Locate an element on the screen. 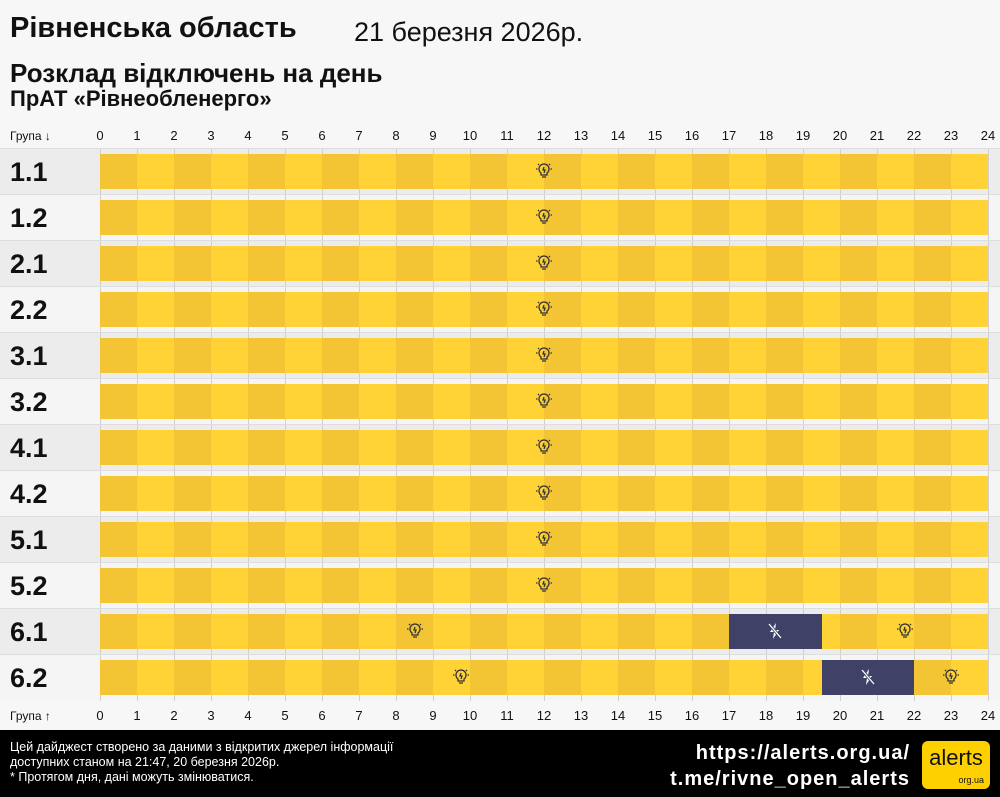 The image size is (1000, 797). hour-tick-label: 4 is located at coordinates (248, 715).